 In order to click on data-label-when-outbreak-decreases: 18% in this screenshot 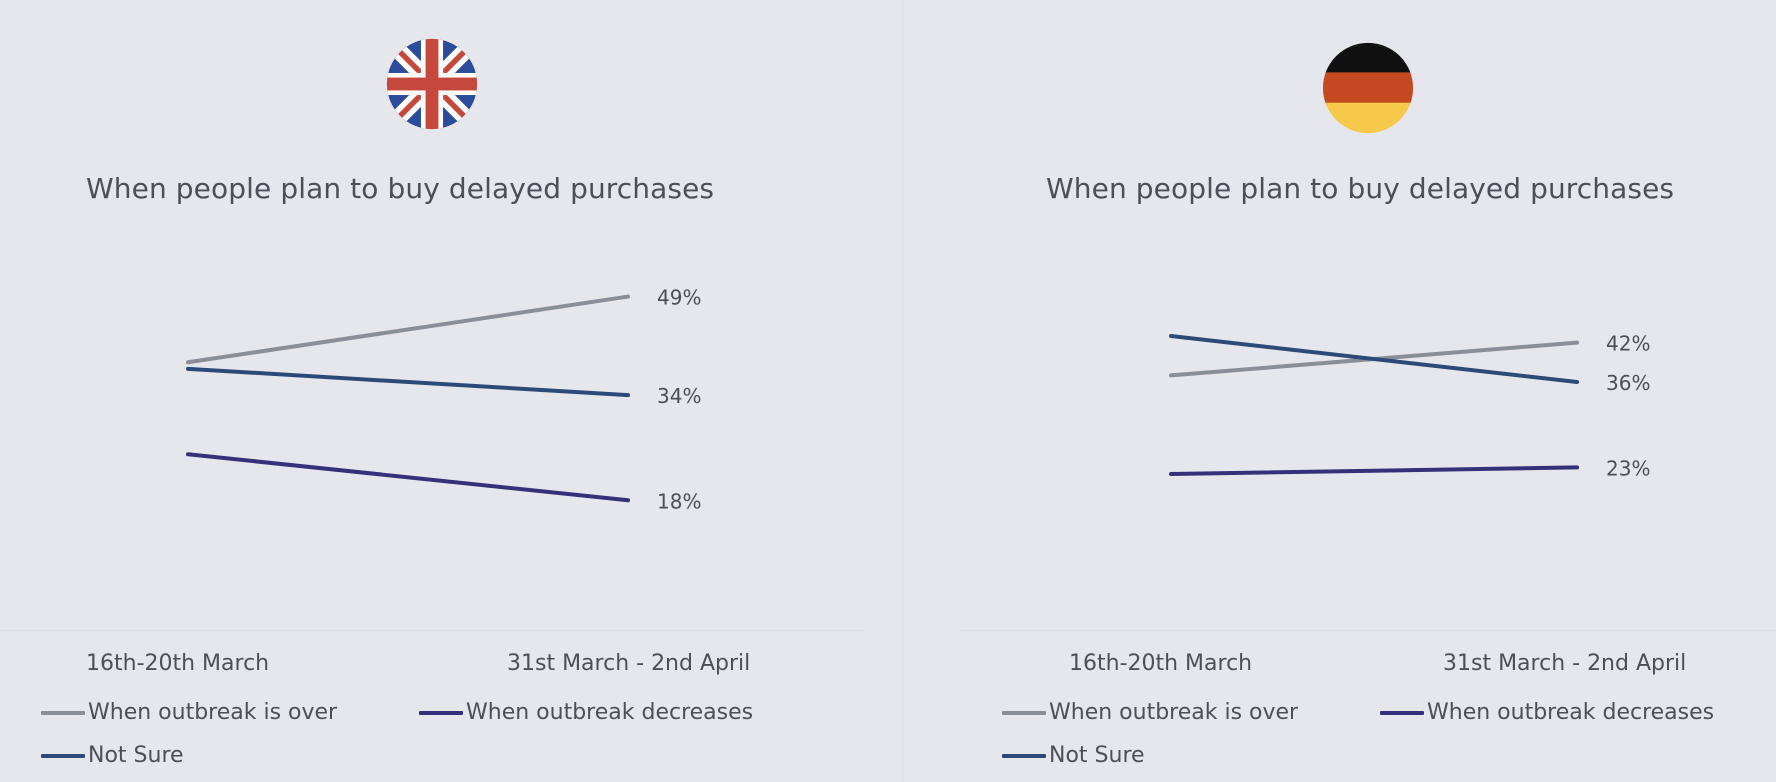, I will do `click(679, 501)`.